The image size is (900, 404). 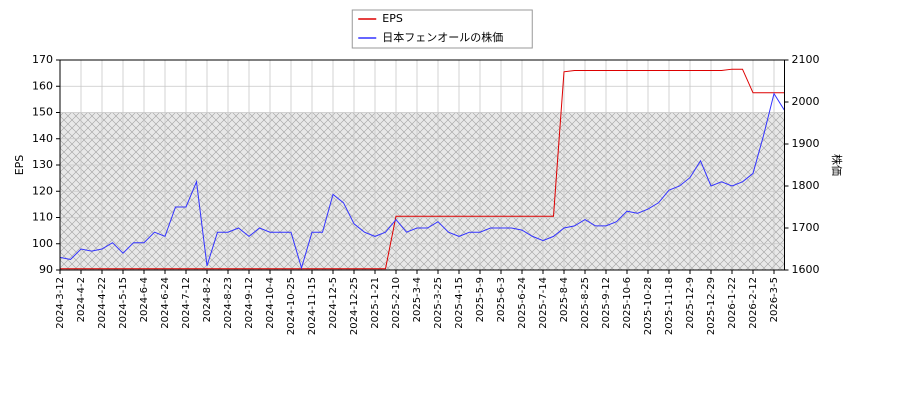 I want to click on x-tick-label: 2024-4-2, so click(x=81, y=299).